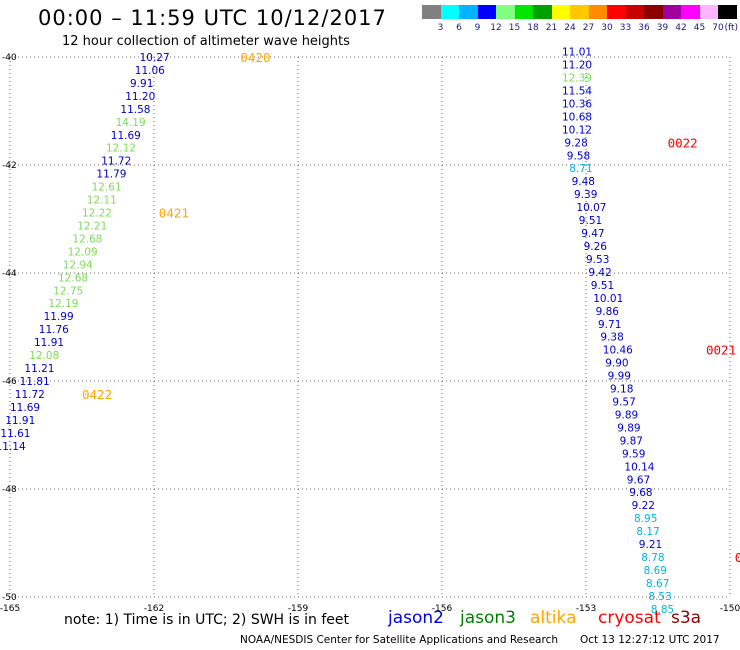 Image resolution: width=740 pixels, height=650 pixels. What do you see at coordinates (616, 364) in the screenshot?
I see `wave-height-label: 9.90` at bounding box center [616, 364].